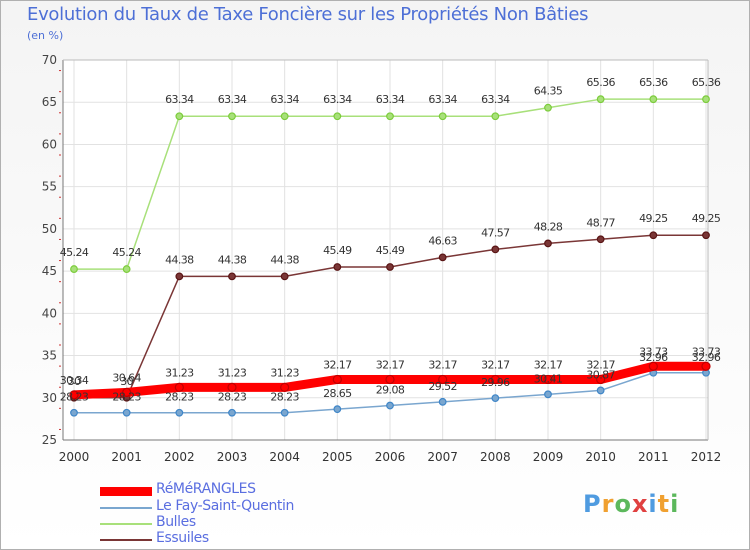 This screenshot has height=550, width=750. I want to click on data-label: 29.52, so click(442, 386).